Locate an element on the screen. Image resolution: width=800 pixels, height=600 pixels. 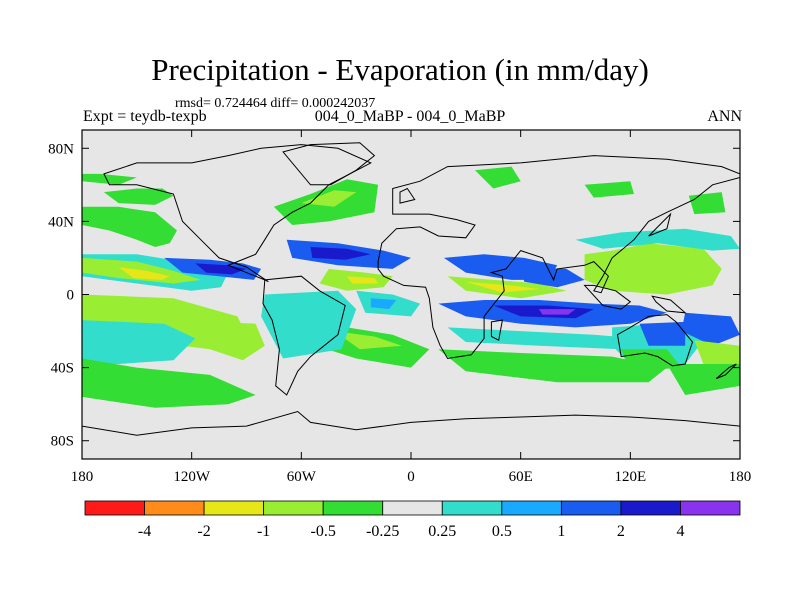
contour-region-ne-pacific-green is located at coordinates (138, 196).